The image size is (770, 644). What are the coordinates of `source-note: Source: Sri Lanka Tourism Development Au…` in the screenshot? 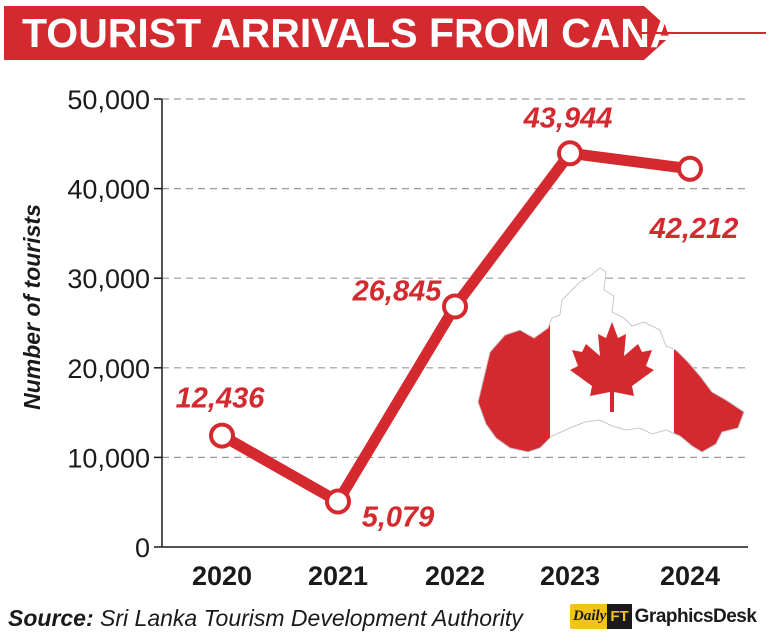 It's located at (265, 618).